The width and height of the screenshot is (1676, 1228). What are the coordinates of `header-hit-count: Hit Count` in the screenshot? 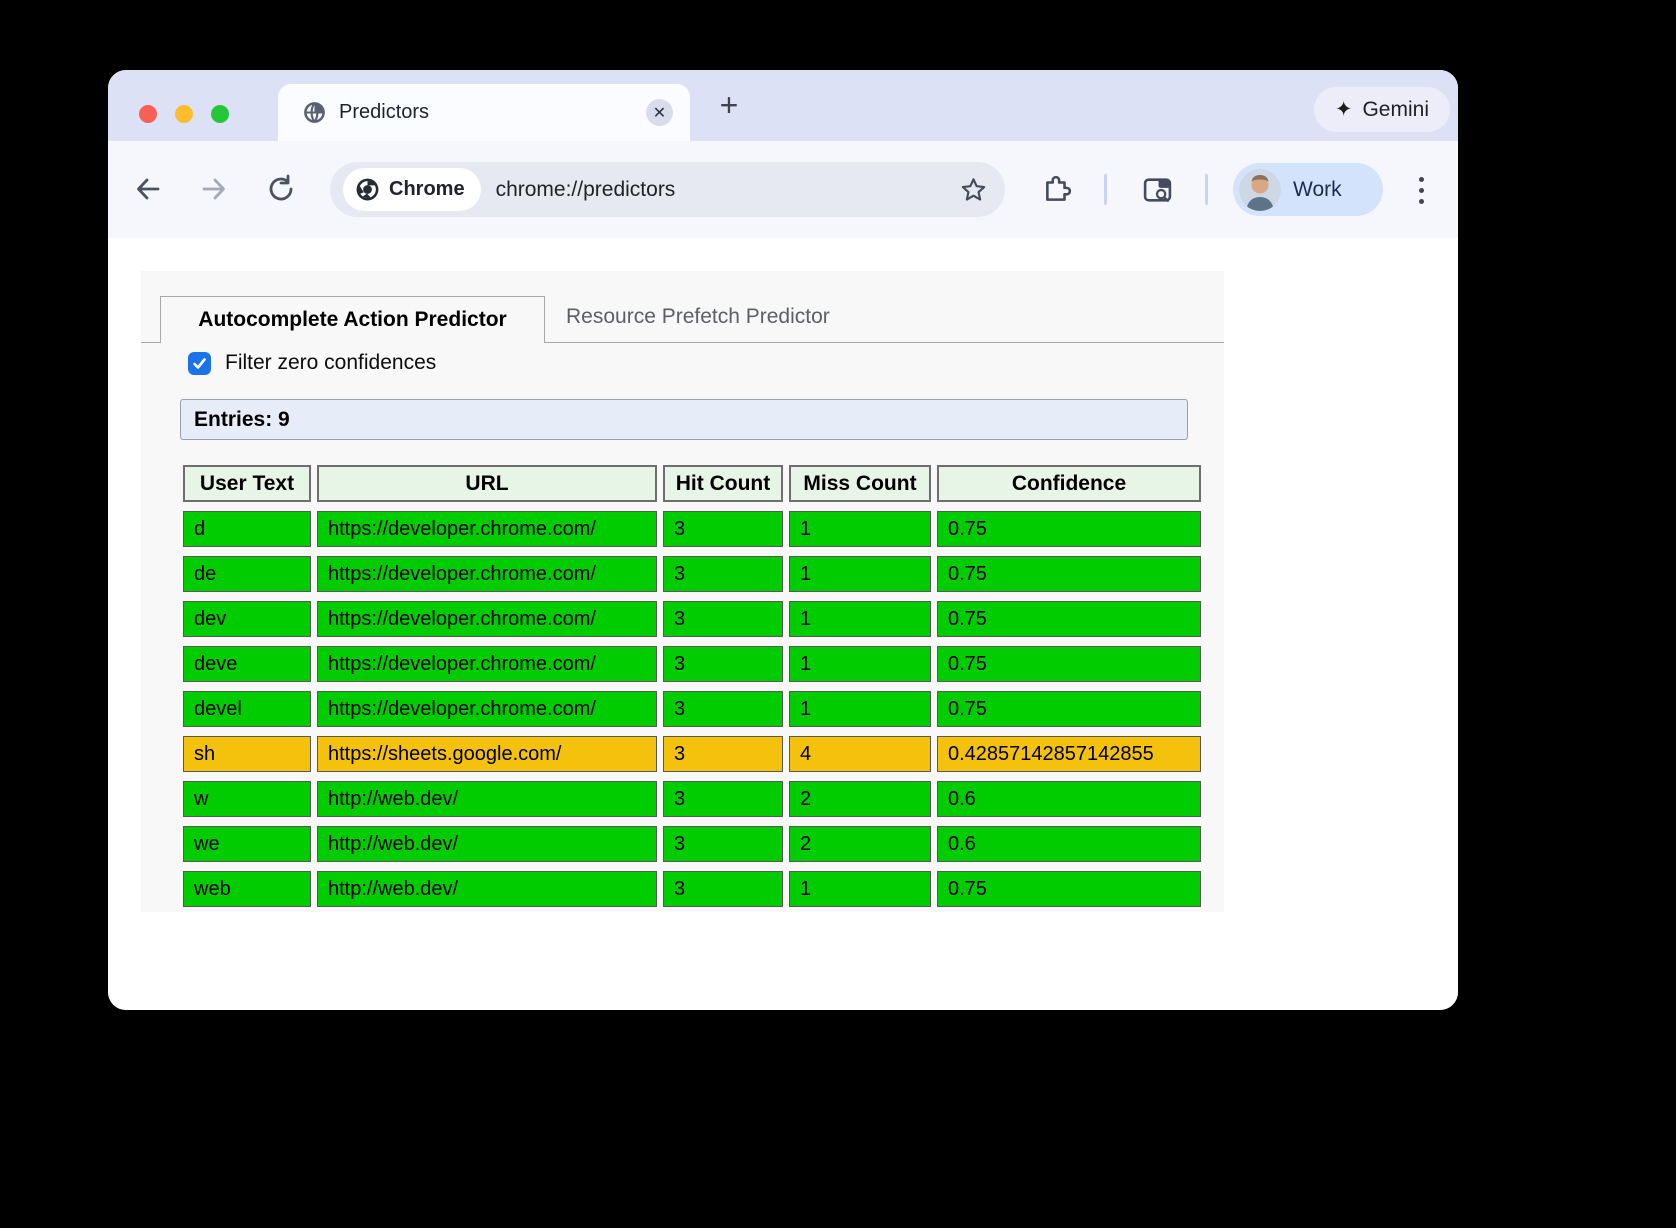 It's located at (723, 483).